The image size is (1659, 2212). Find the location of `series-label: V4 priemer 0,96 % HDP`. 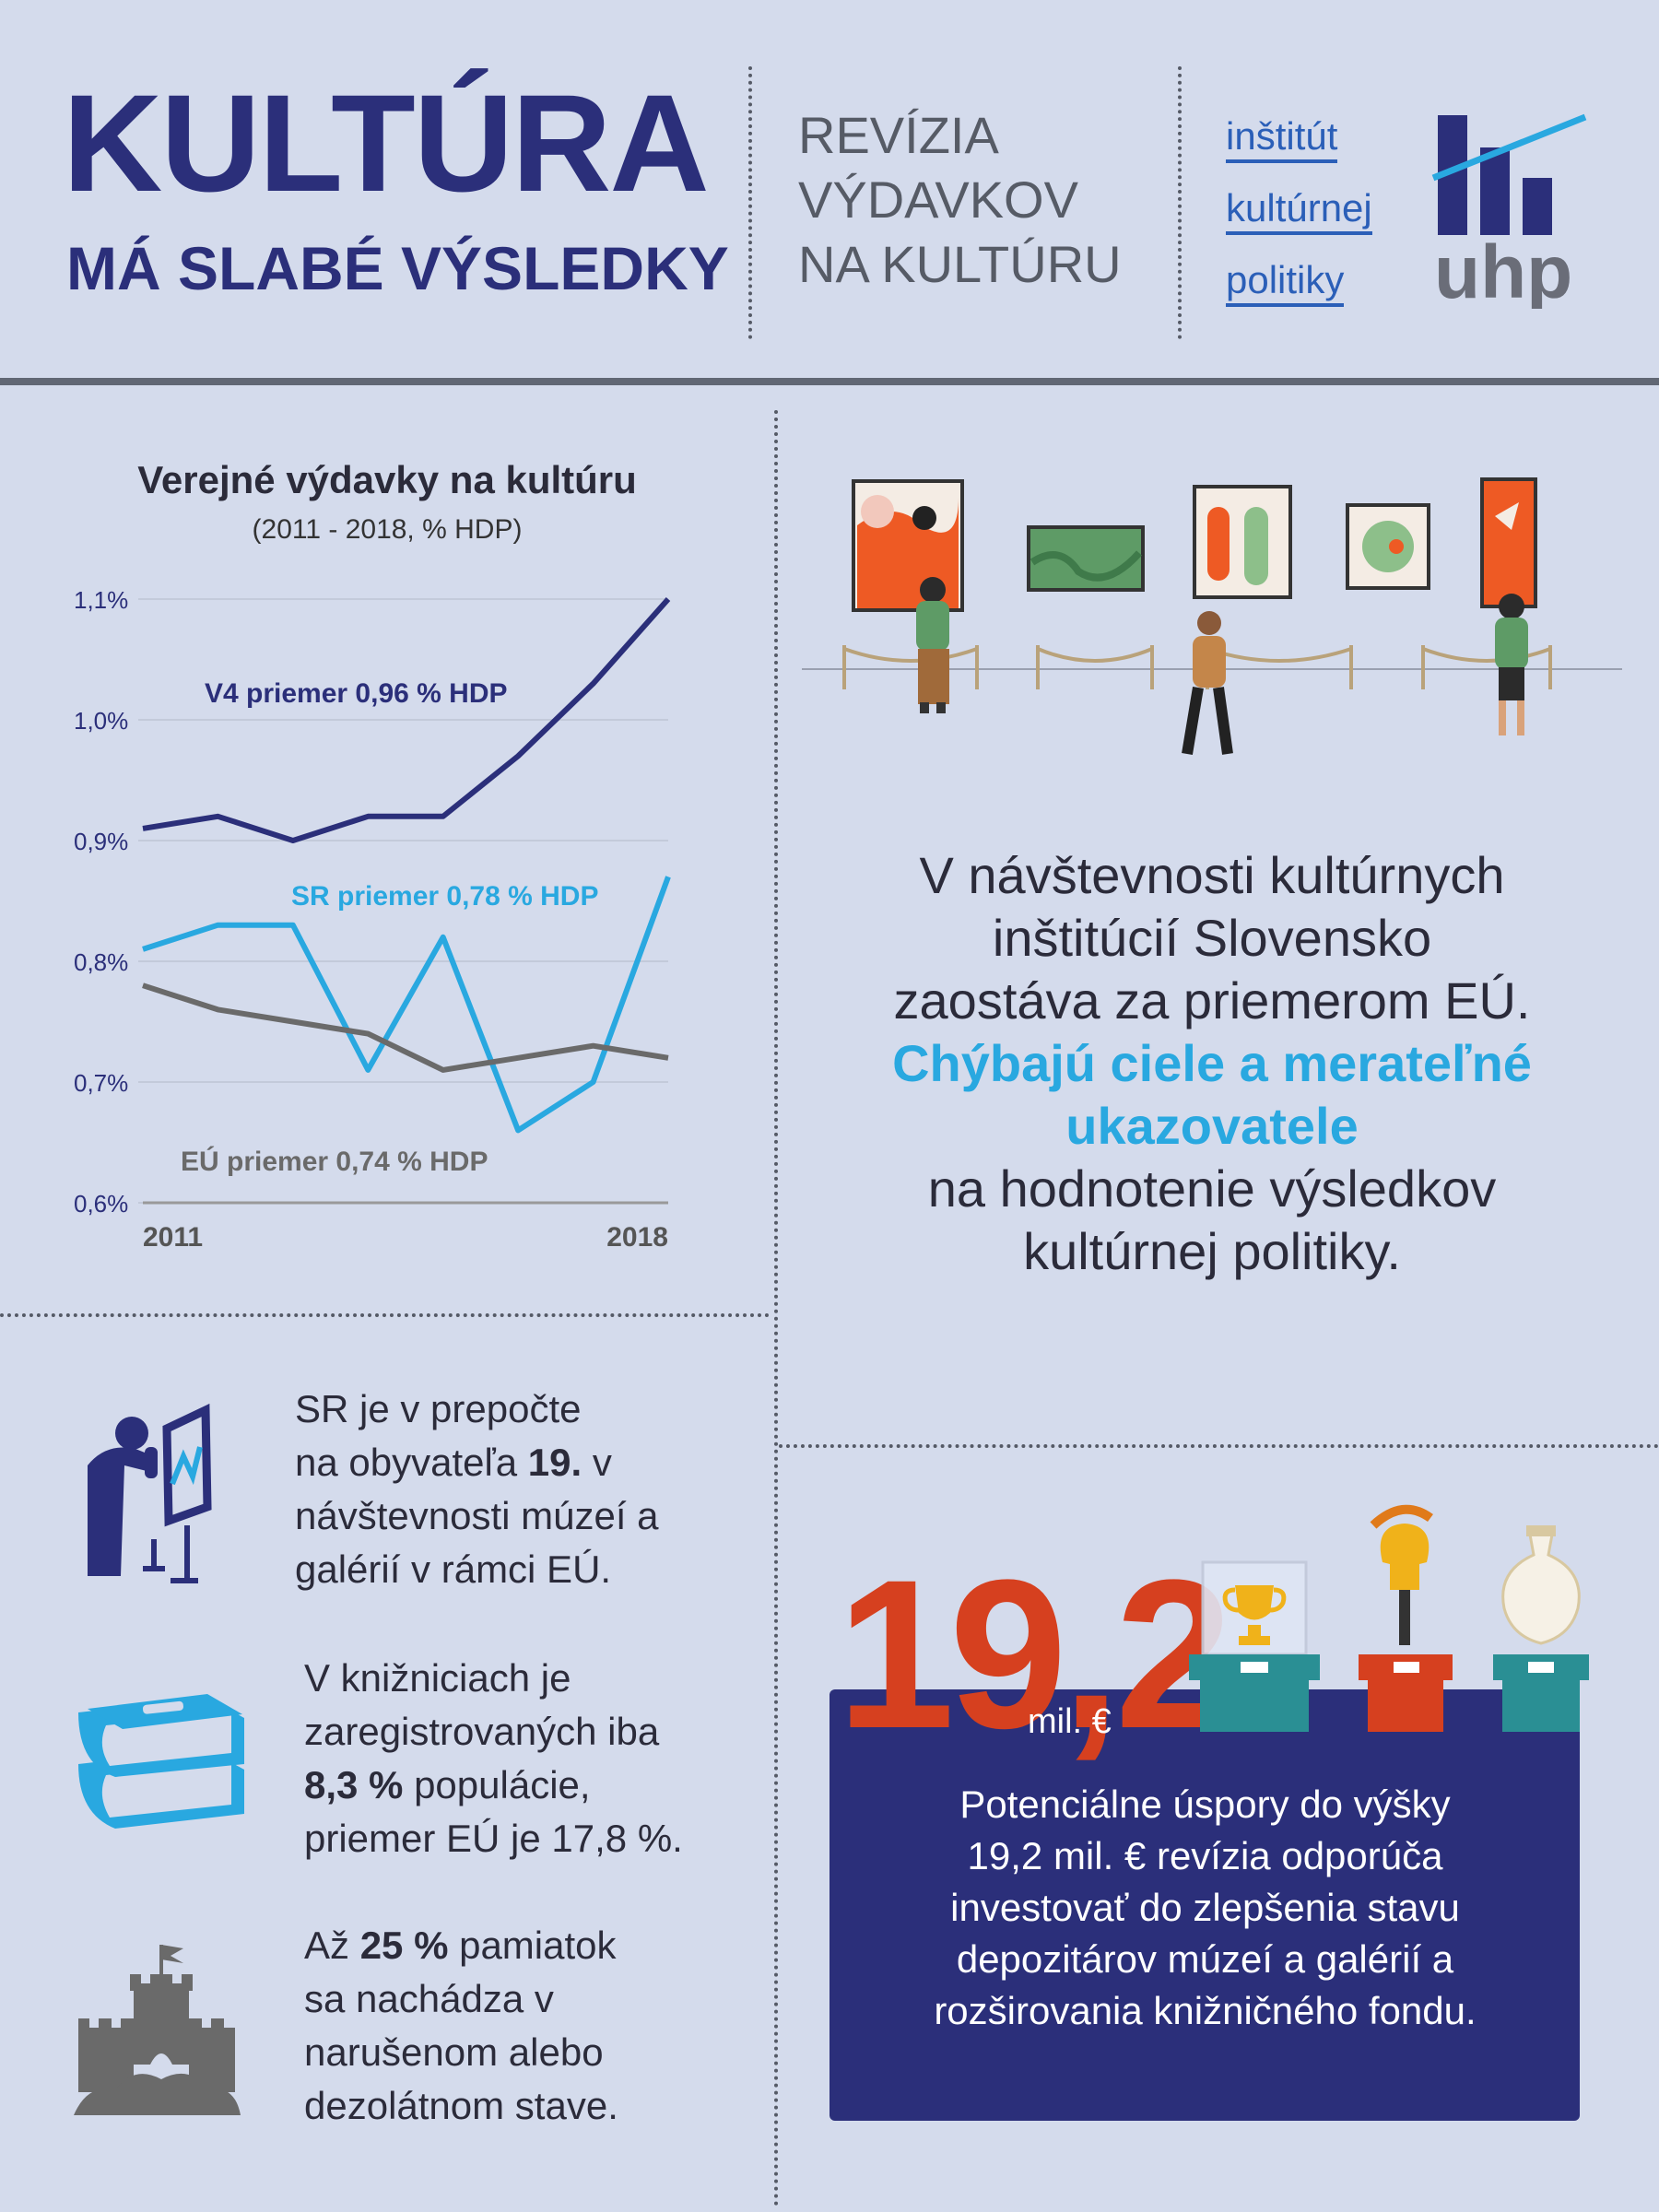

series-label: V4 priemer 0,96 % HDP is located at coordinates (356, 693).